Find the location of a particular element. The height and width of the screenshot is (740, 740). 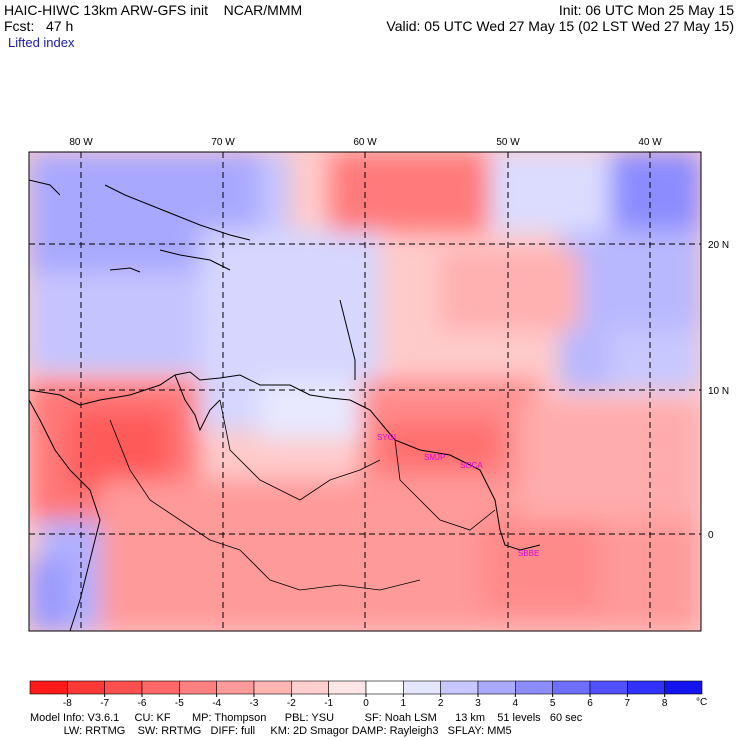

latitude-labels: 20 N 10 N 0 is located at coordinates (718, 390).